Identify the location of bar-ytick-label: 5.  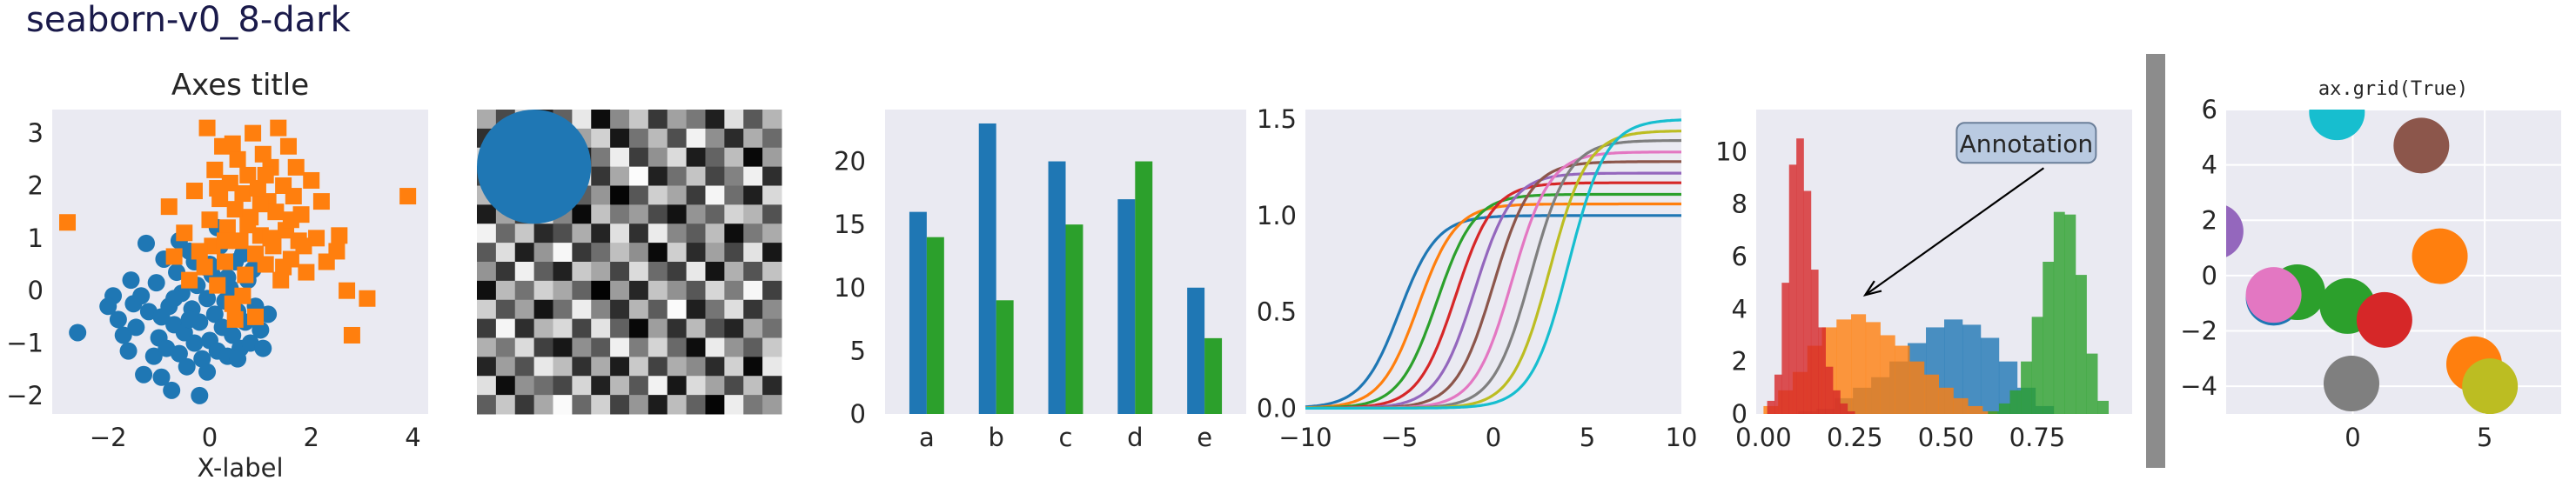
(858, 350).